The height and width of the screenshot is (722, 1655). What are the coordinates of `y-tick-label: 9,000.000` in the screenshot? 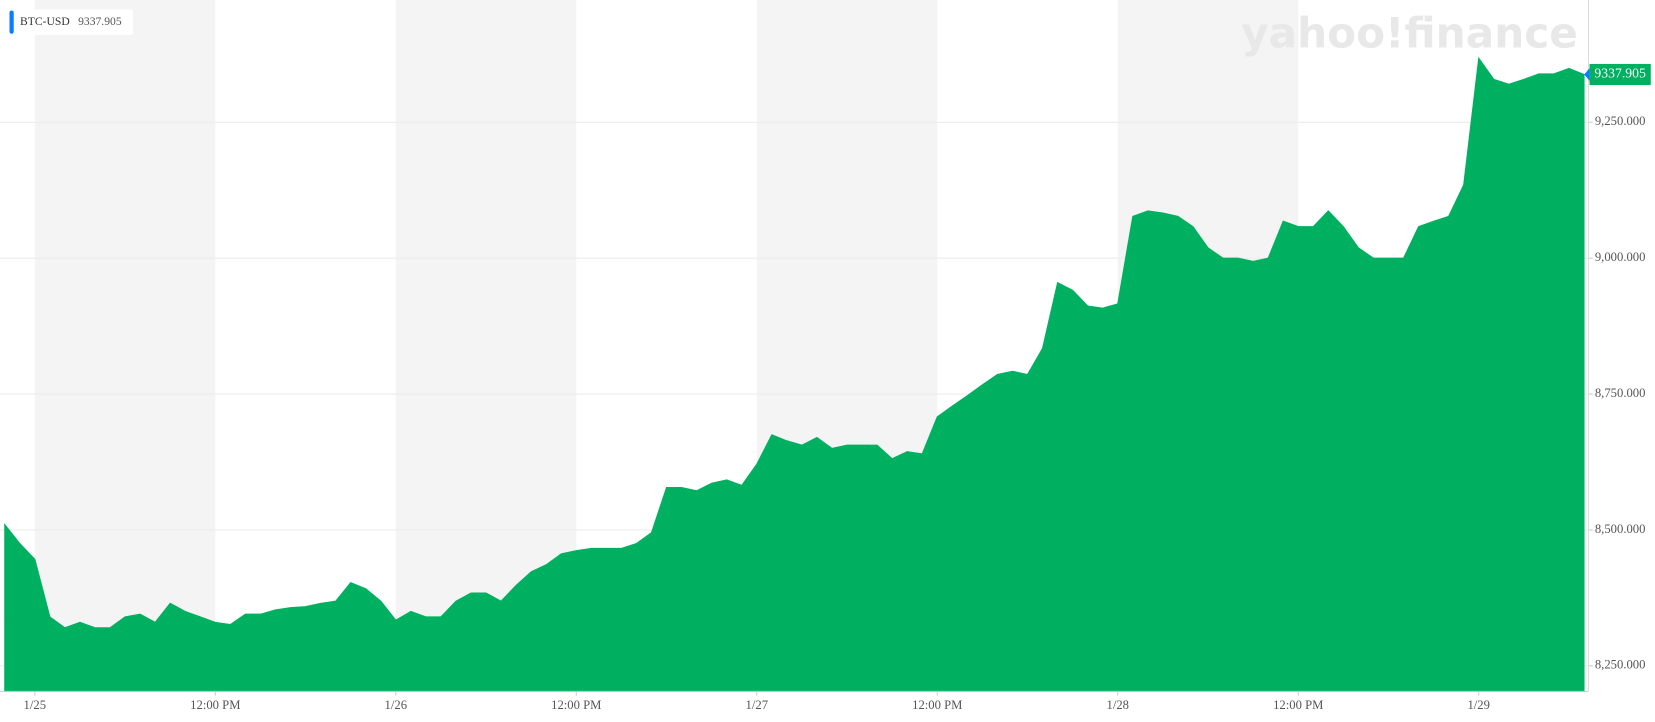 It's located at (1620, 257).